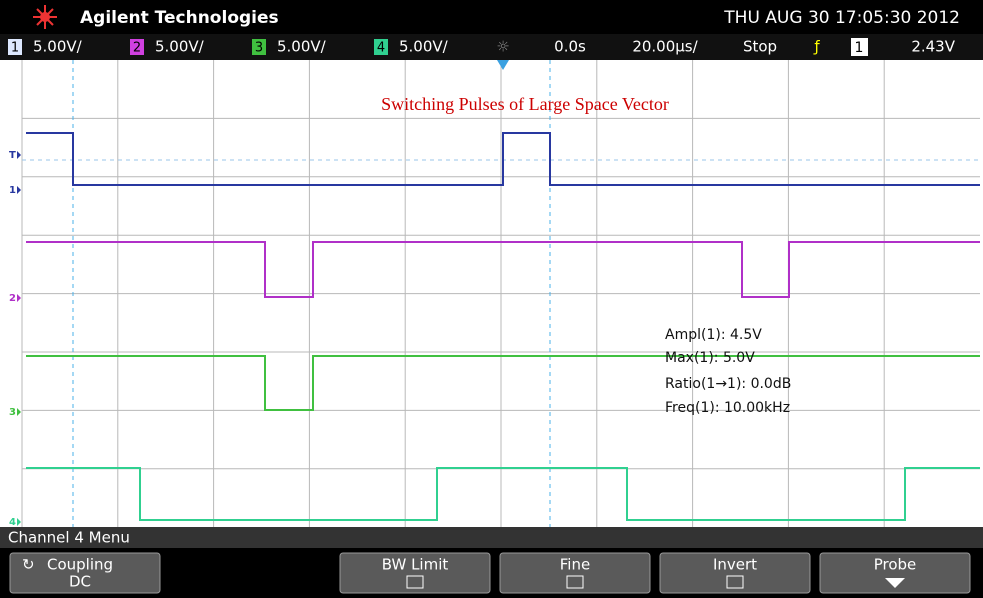 This screenshot has height=598, width=983. What do you see at coordinates (503, 159) in the screenshot?
I see `waveform-ch1` at bounding box center [503, 159].